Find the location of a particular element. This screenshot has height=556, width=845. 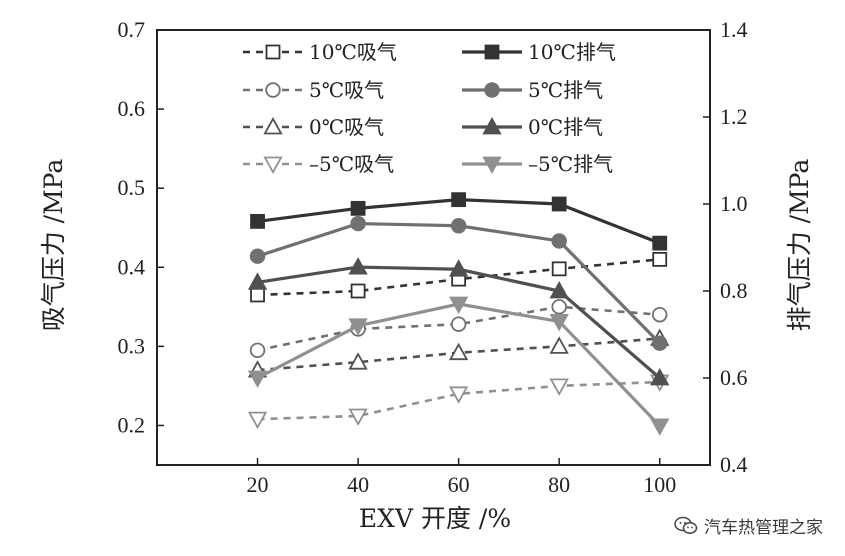

watermark-text: 汽车热管理之家 is located at coordinates (763, 528).